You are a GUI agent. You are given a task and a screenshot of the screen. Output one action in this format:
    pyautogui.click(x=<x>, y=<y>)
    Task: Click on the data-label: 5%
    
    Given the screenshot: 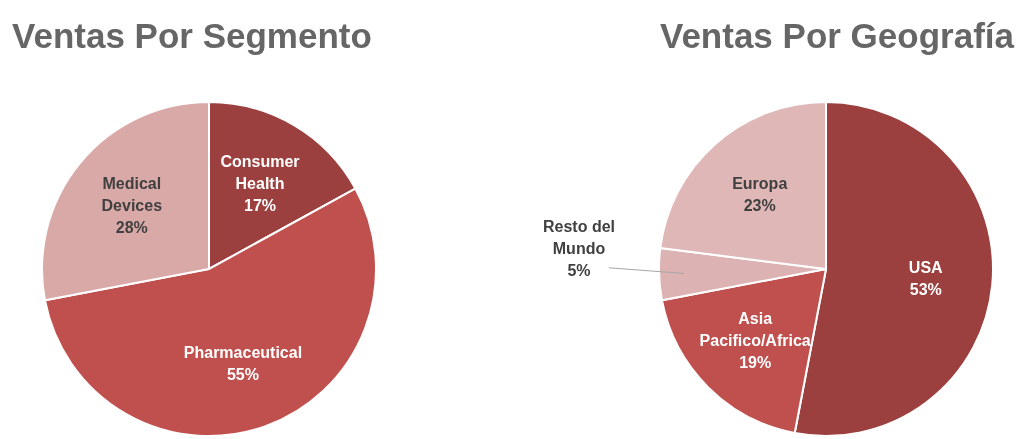 What is the action you would take?
    pyautogui.click(x=579, y=270)
    